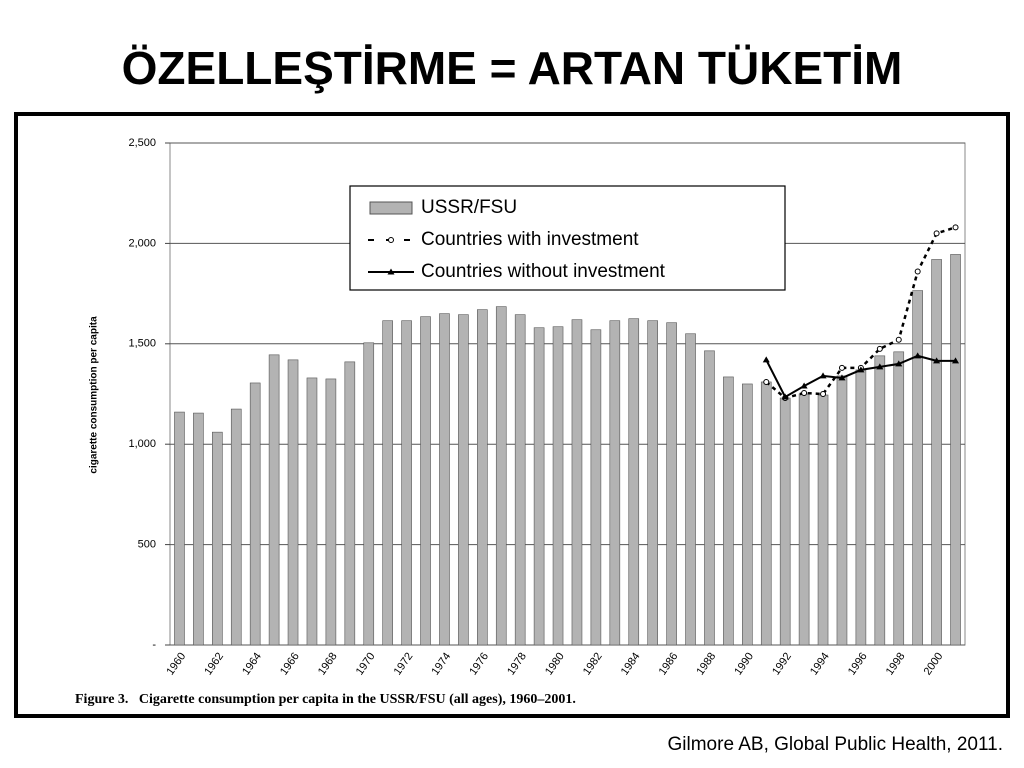 This screenshot has height=768, width=1024. I want to click on legend-box, so click(567, 238).